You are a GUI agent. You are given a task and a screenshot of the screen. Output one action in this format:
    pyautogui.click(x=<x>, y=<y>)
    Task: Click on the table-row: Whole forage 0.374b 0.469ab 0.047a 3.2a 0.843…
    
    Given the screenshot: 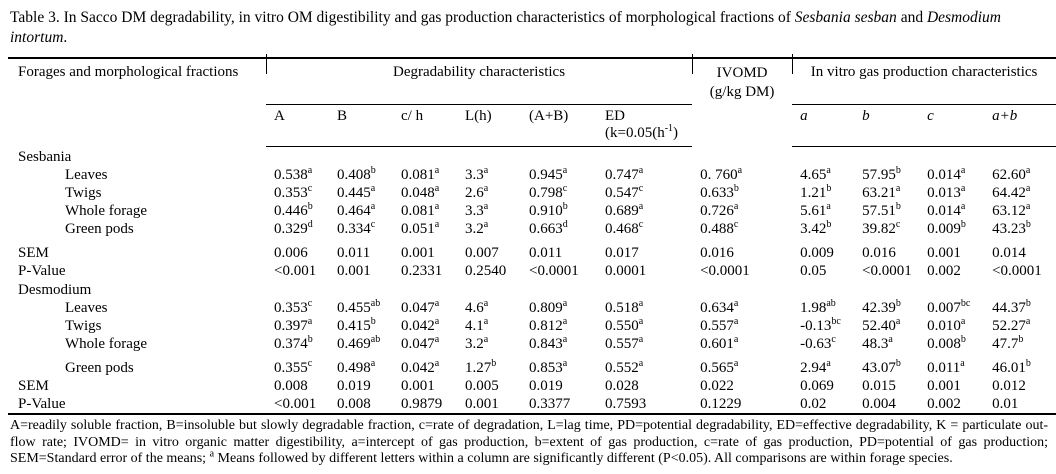 What is the action you would take?
    pyautogui.click(x=532, y=344)
    